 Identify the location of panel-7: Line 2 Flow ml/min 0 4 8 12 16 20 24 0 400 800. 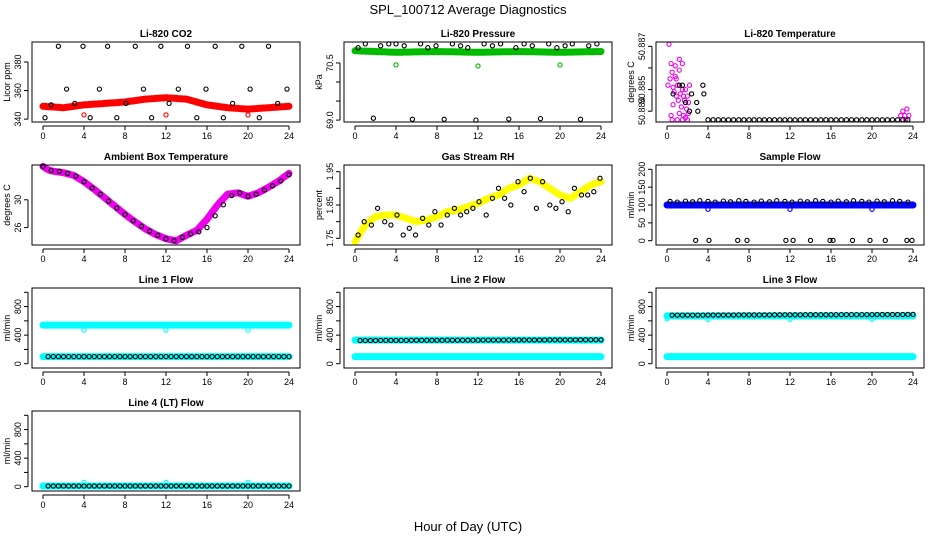
(463, 331).